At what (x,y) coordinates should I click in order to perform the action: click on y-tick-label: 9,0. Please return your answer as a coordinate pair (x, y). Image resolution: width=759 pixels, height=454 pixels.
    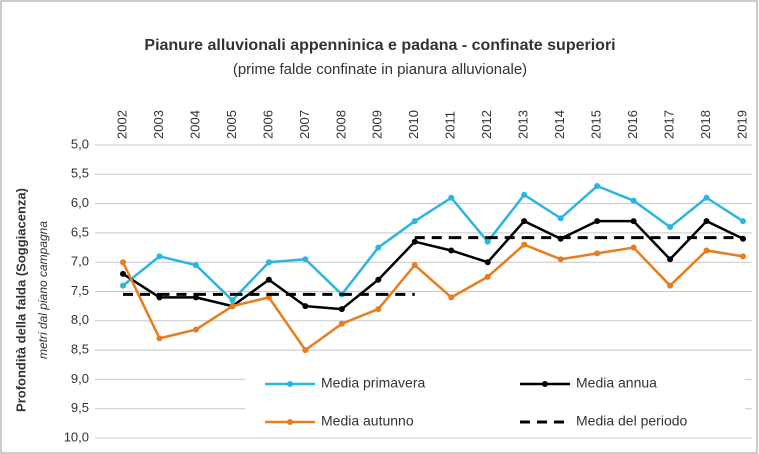
    Looking at the image, I should click on (80, 378).